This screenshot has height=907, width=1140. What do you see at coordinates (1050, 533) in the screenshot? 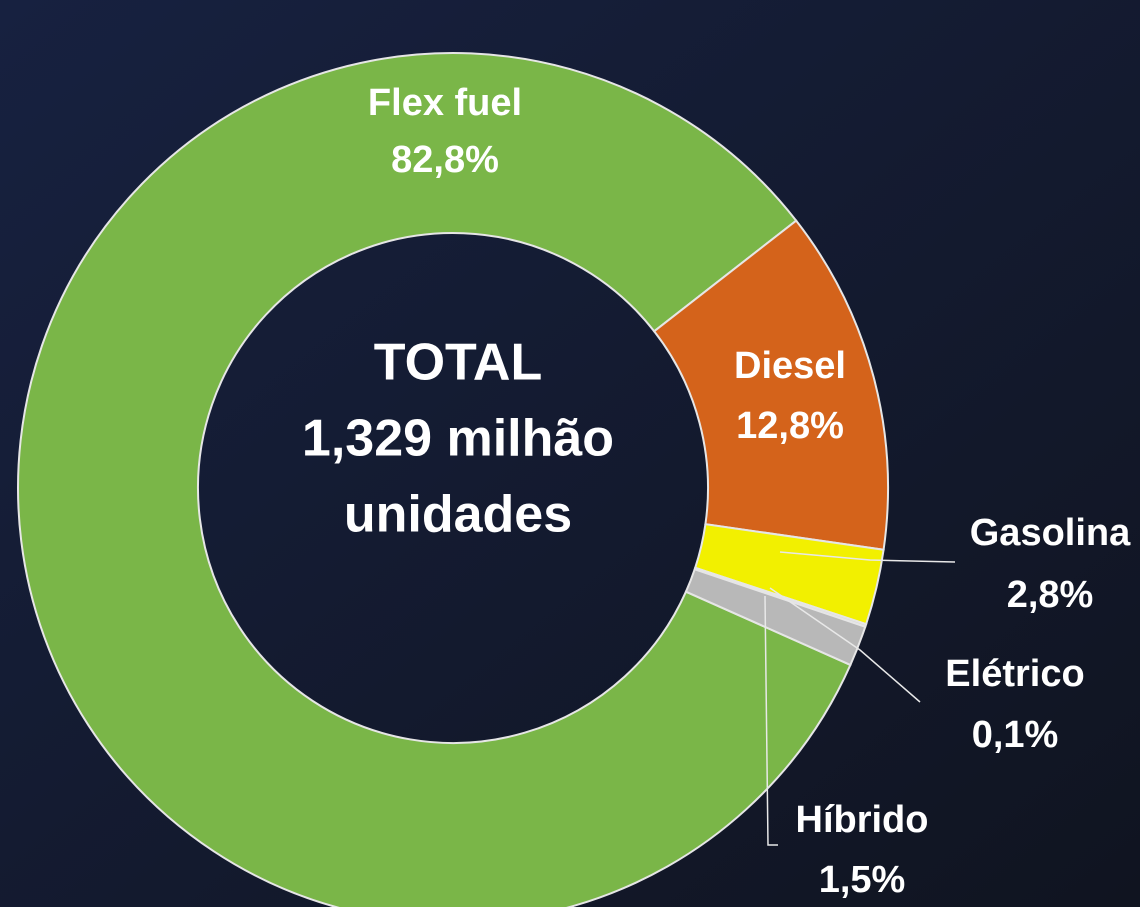
I see `slice-label: Gasolina` at bounding box center [1050, 533].